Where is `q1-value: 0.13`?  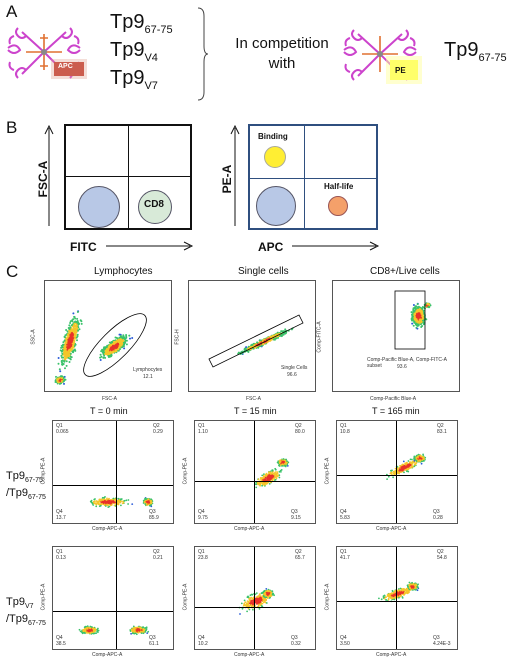
q1-value: 0.13 is located at coordinates (61, 558).